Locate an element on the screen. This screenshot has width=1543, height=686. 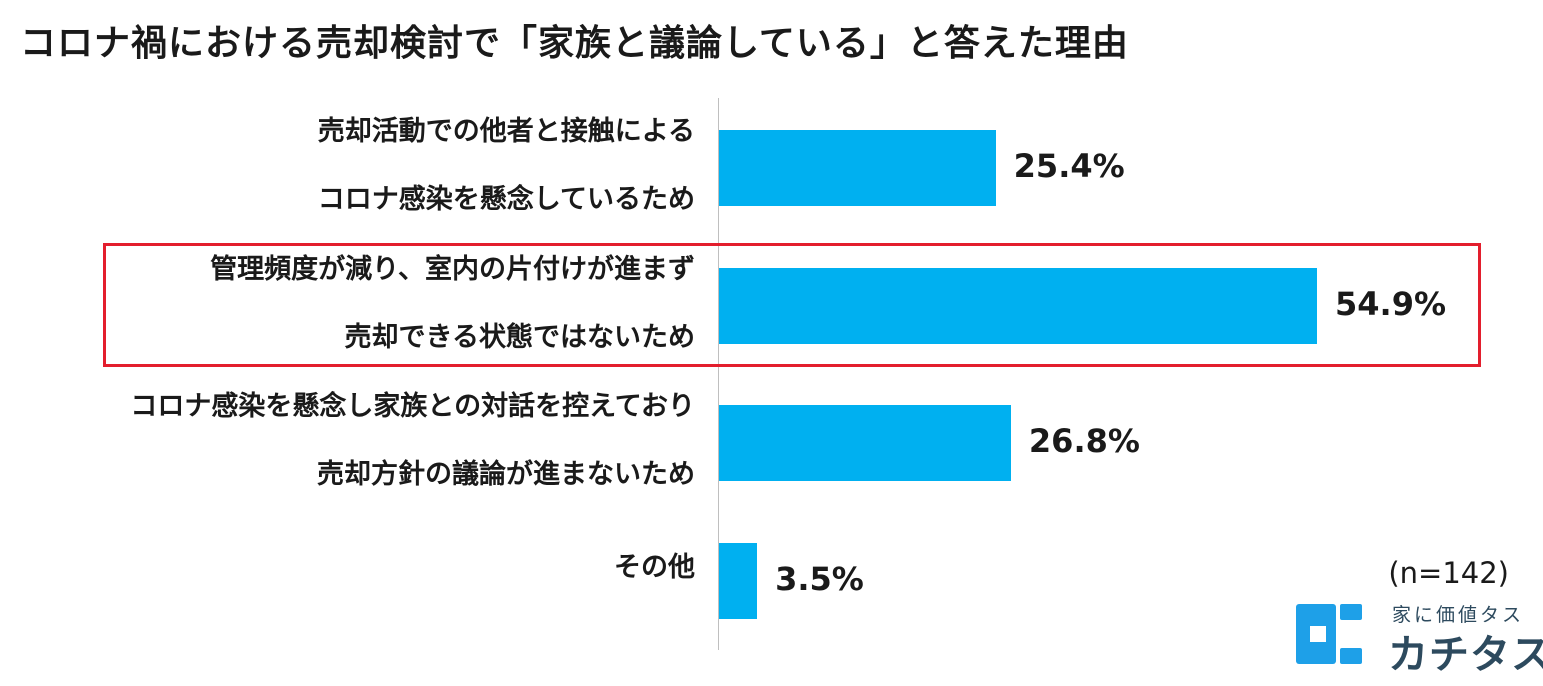
category-label: 売却方針の議論が進まないため is located at coordinates (506, 474).